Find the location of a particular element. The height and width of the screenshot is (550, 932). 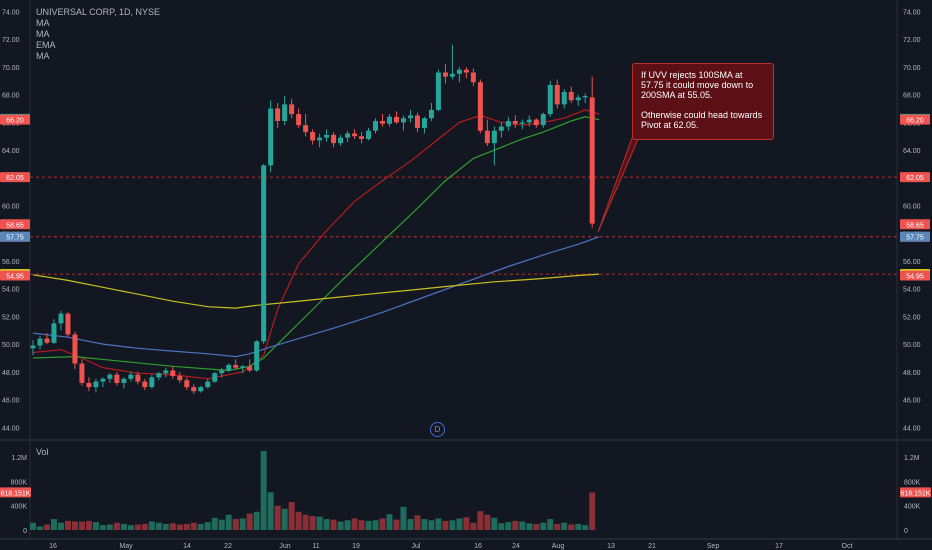

time-tick-label: Jul is located at coordinates (416, 546).